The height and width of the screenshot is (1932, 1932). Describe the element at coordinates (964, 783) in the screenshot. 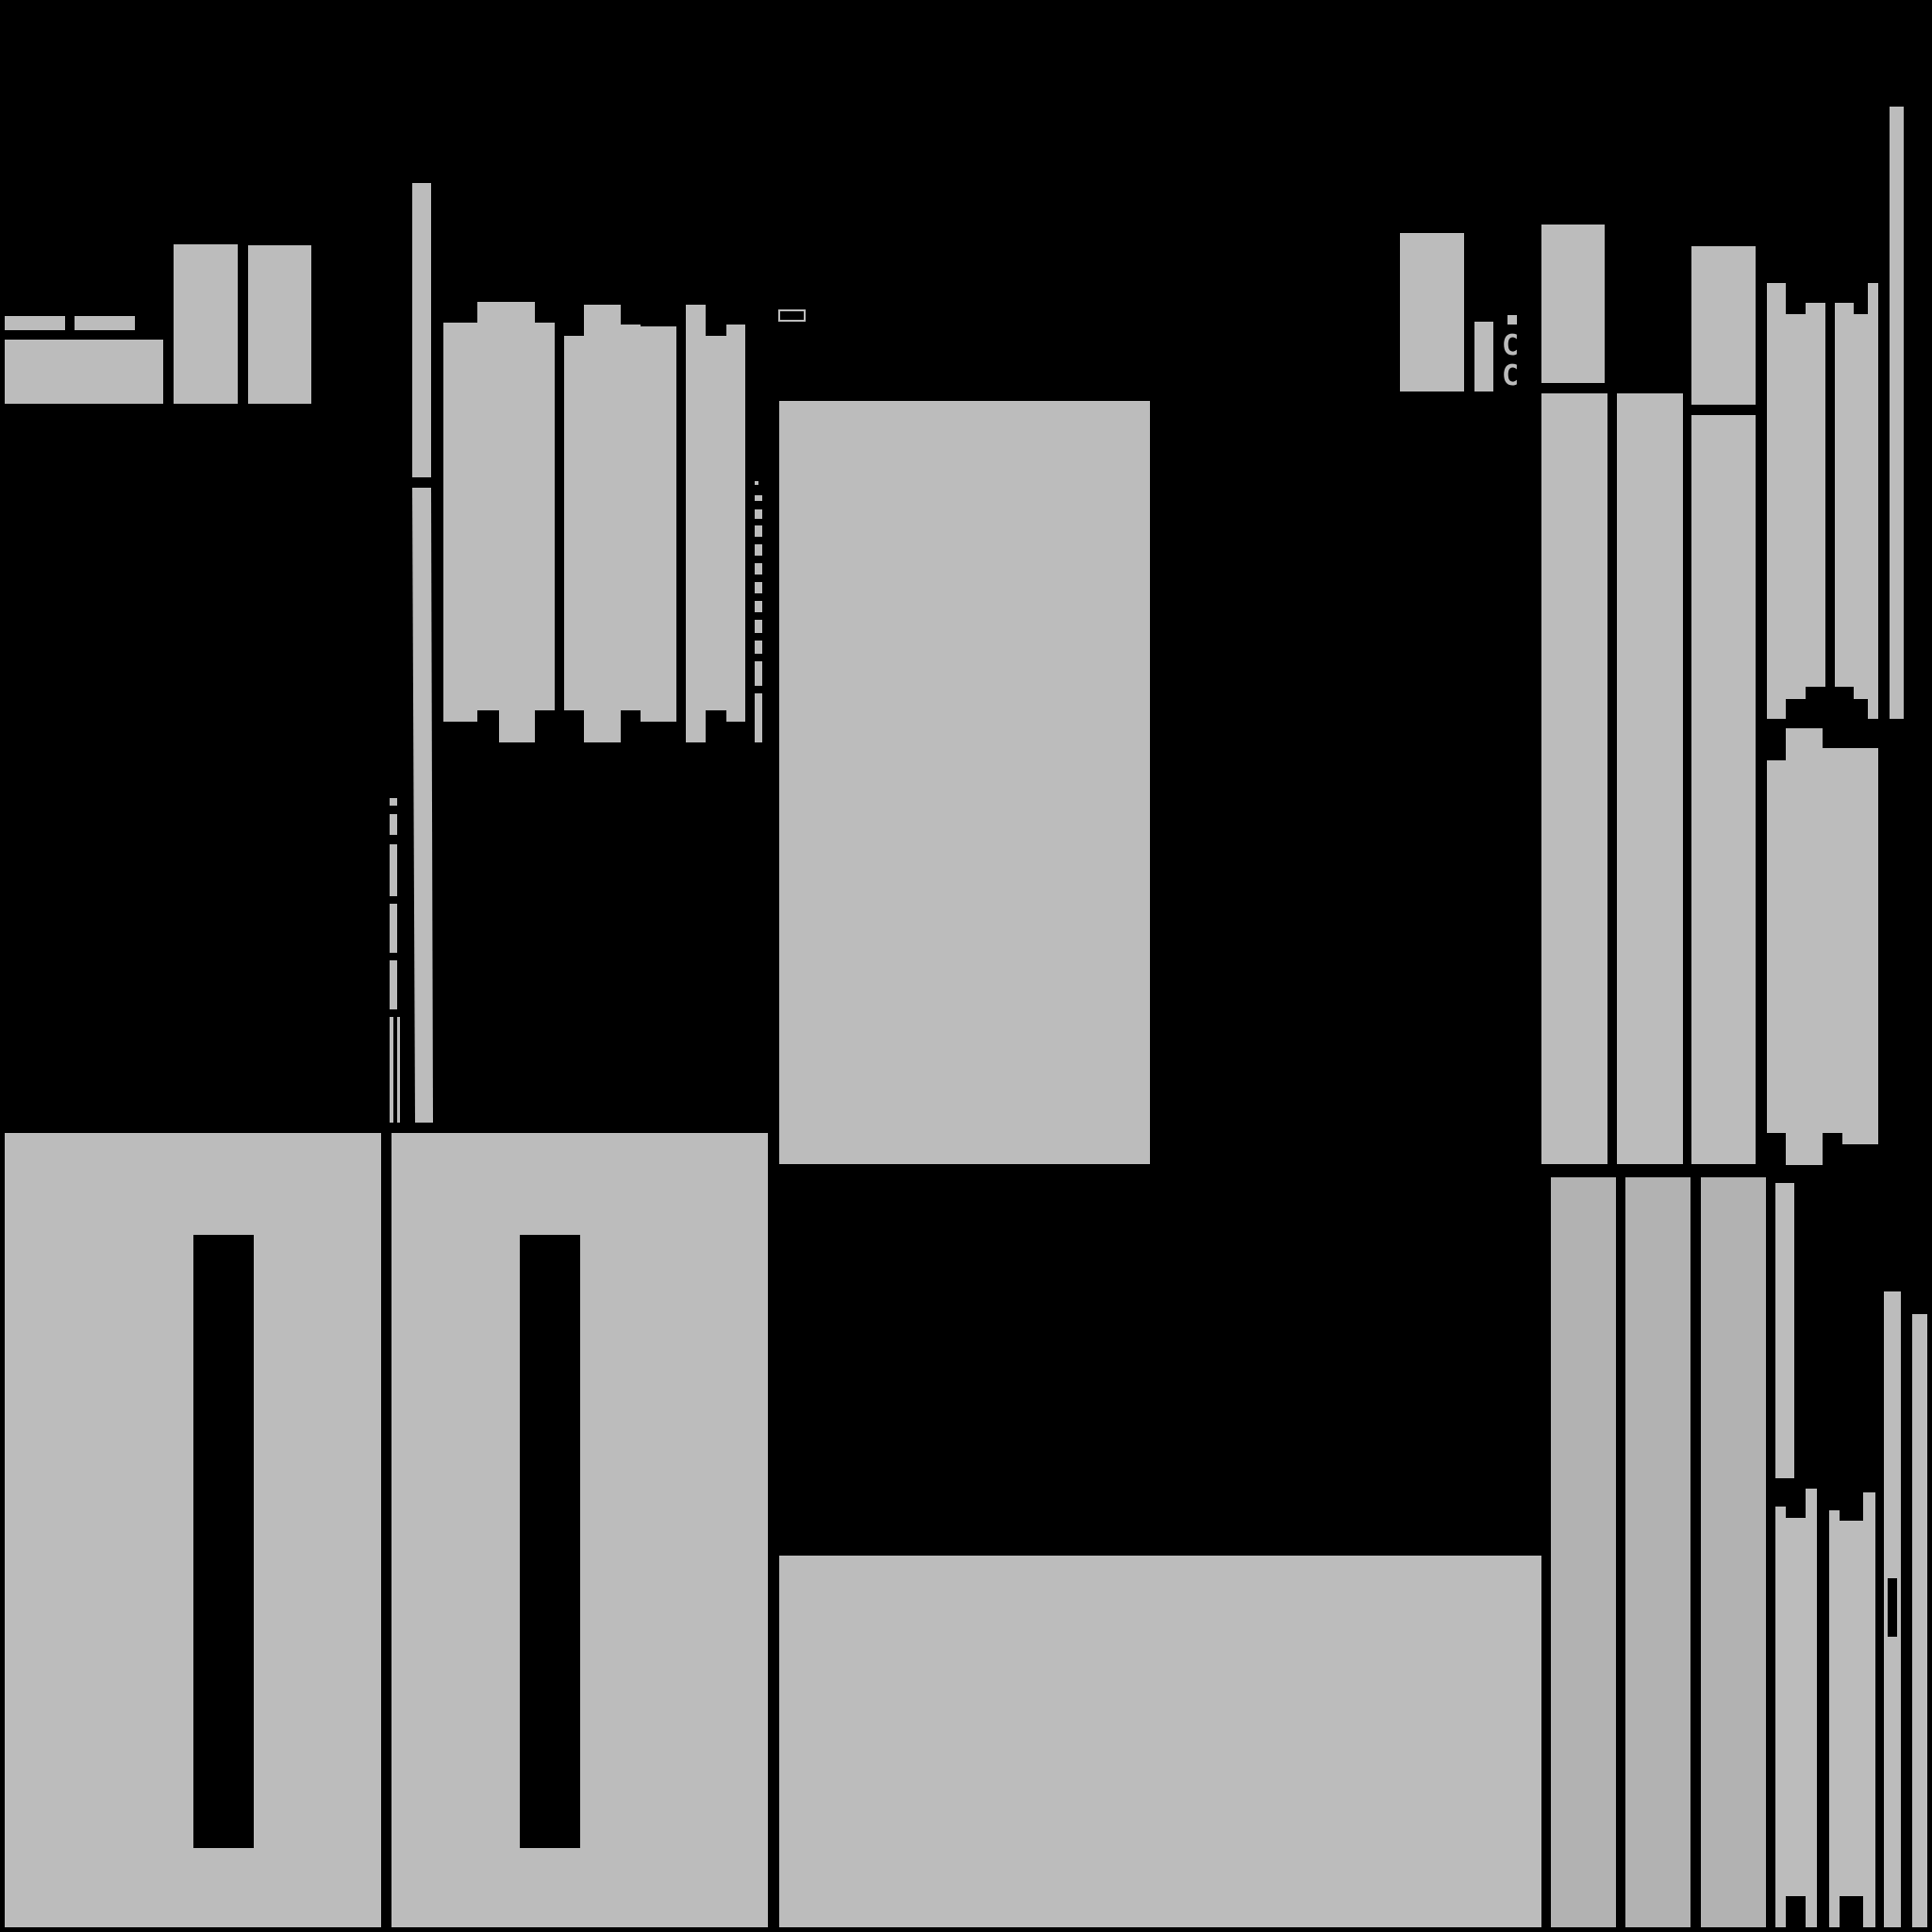

I see `atlas-panel-large` at that location.